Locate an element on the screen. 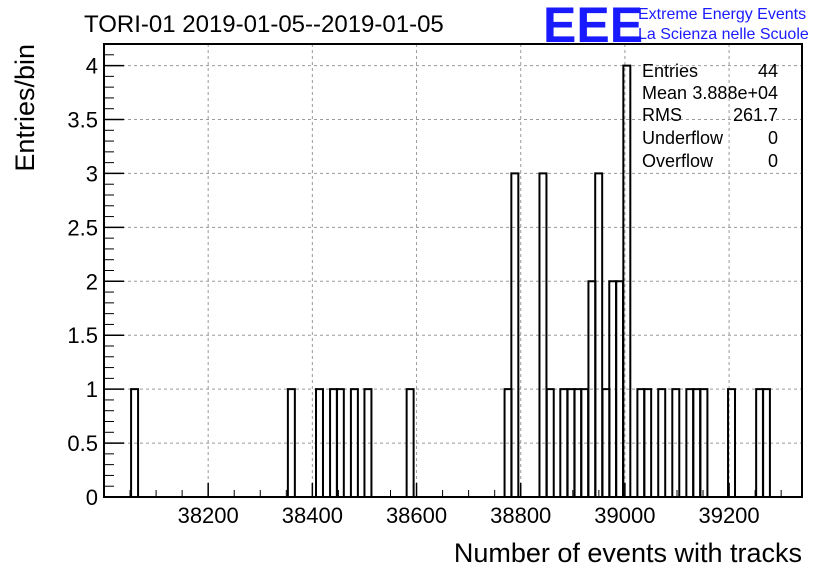  x-axis-label: Number of events with tracks is located at coordinates (628, 553).